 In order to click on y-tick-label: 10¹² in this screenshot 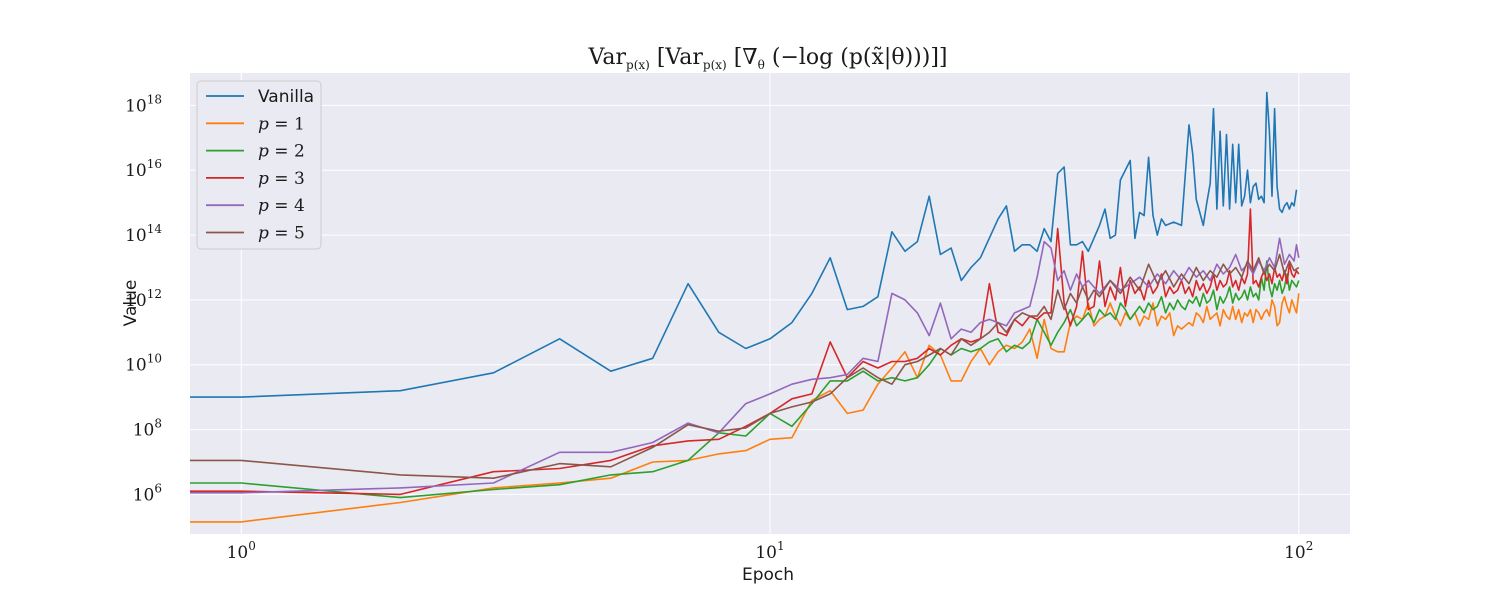, I will do `click(143, 299)`.